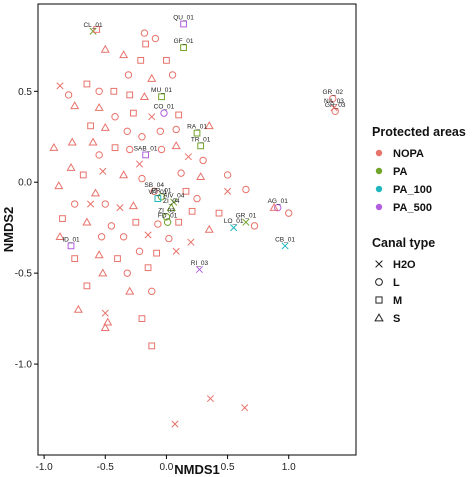 The width and height of the screenshot is (474, 477). Describe the element at coordinates (146, 148) in the screenshot. I see `point-label: SAB_01` at that location.